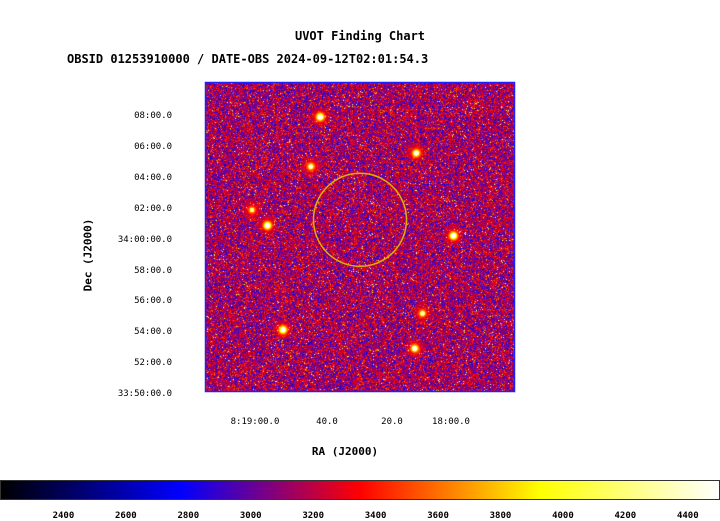 The height and width of the screenshot is (521, 720). Describe the element at coordinates (144, 239) in the screenshot. I see `y-tick-label: 34:00:00.0` at that location.